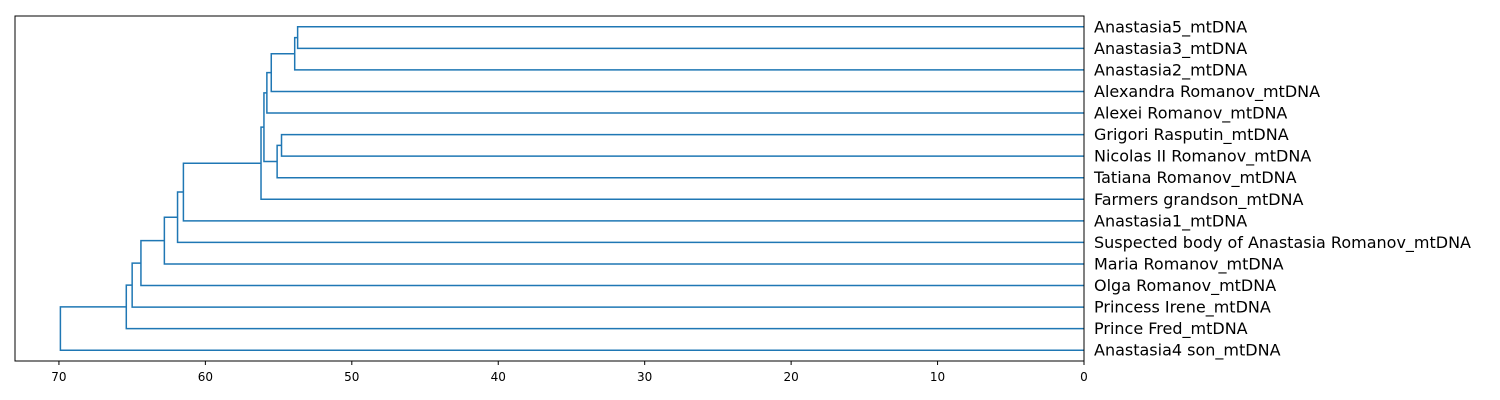  What do you see at coordinates (205, 377) in the screenshot?
I see `x-tick-label: 60` at bounding box center [205, 377].